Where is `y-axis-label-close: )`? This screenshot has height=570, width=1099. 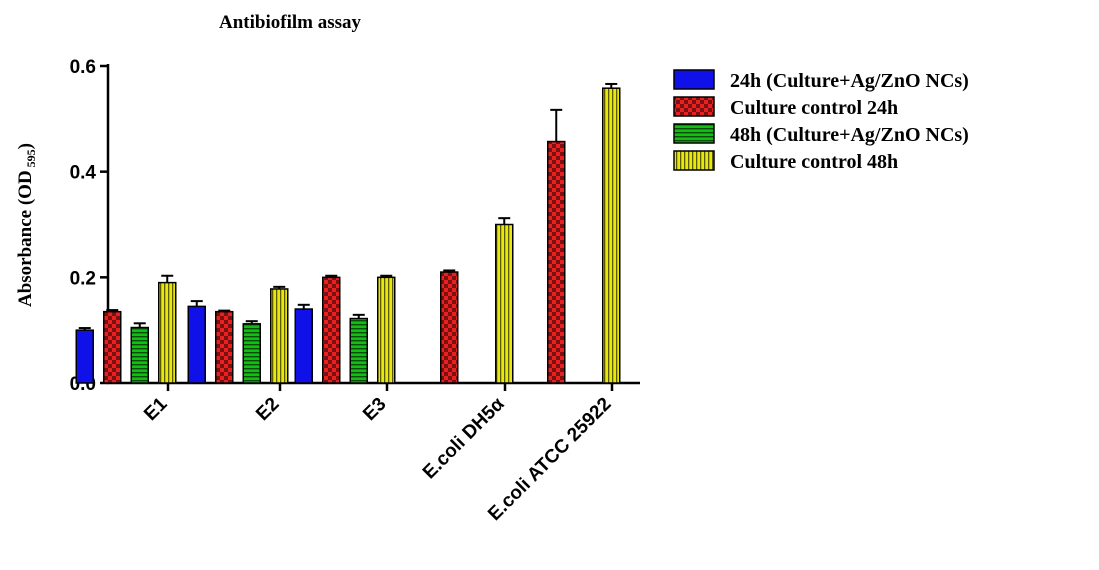
y-axis-label-close: ) is located at coordinates (25, 146).